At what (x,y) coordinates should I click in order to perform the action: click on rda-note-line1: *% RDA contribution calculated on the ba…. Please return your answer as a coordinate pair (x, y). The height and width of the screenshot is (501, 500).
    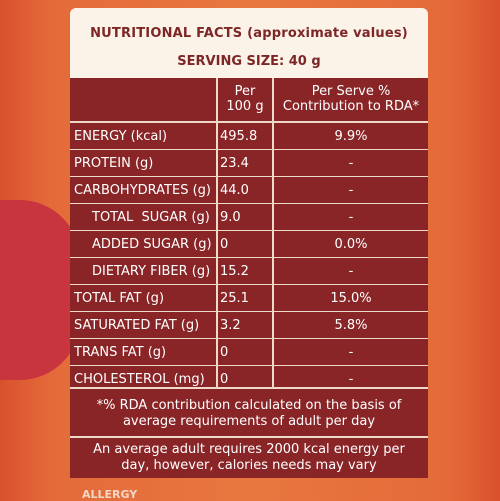
    Looking at the image, I should click on (249, 405).